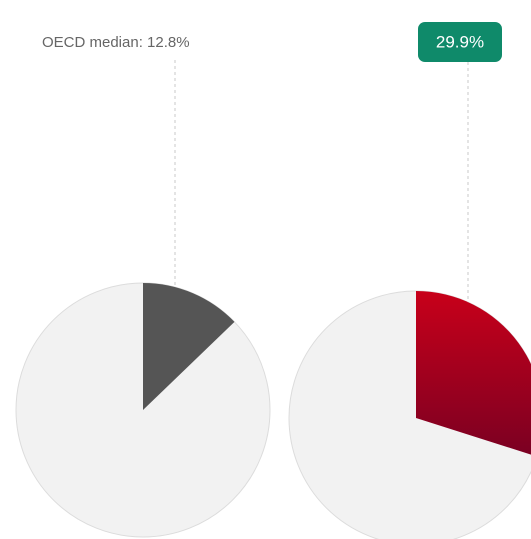 The height and width of the screenshot is (539, 531). Describe the element at coordinates (116, 42) in the screenshot. I see `value-label: OECD median: 12.8%` at that location.